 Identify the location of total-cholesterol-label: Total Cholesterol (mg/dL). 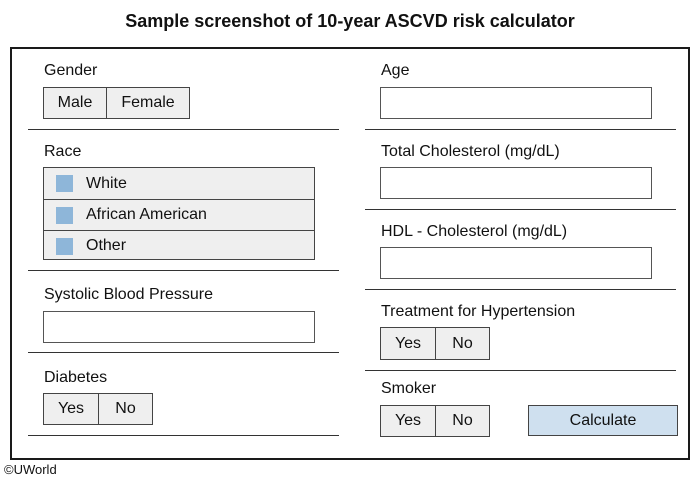
(470, 151).